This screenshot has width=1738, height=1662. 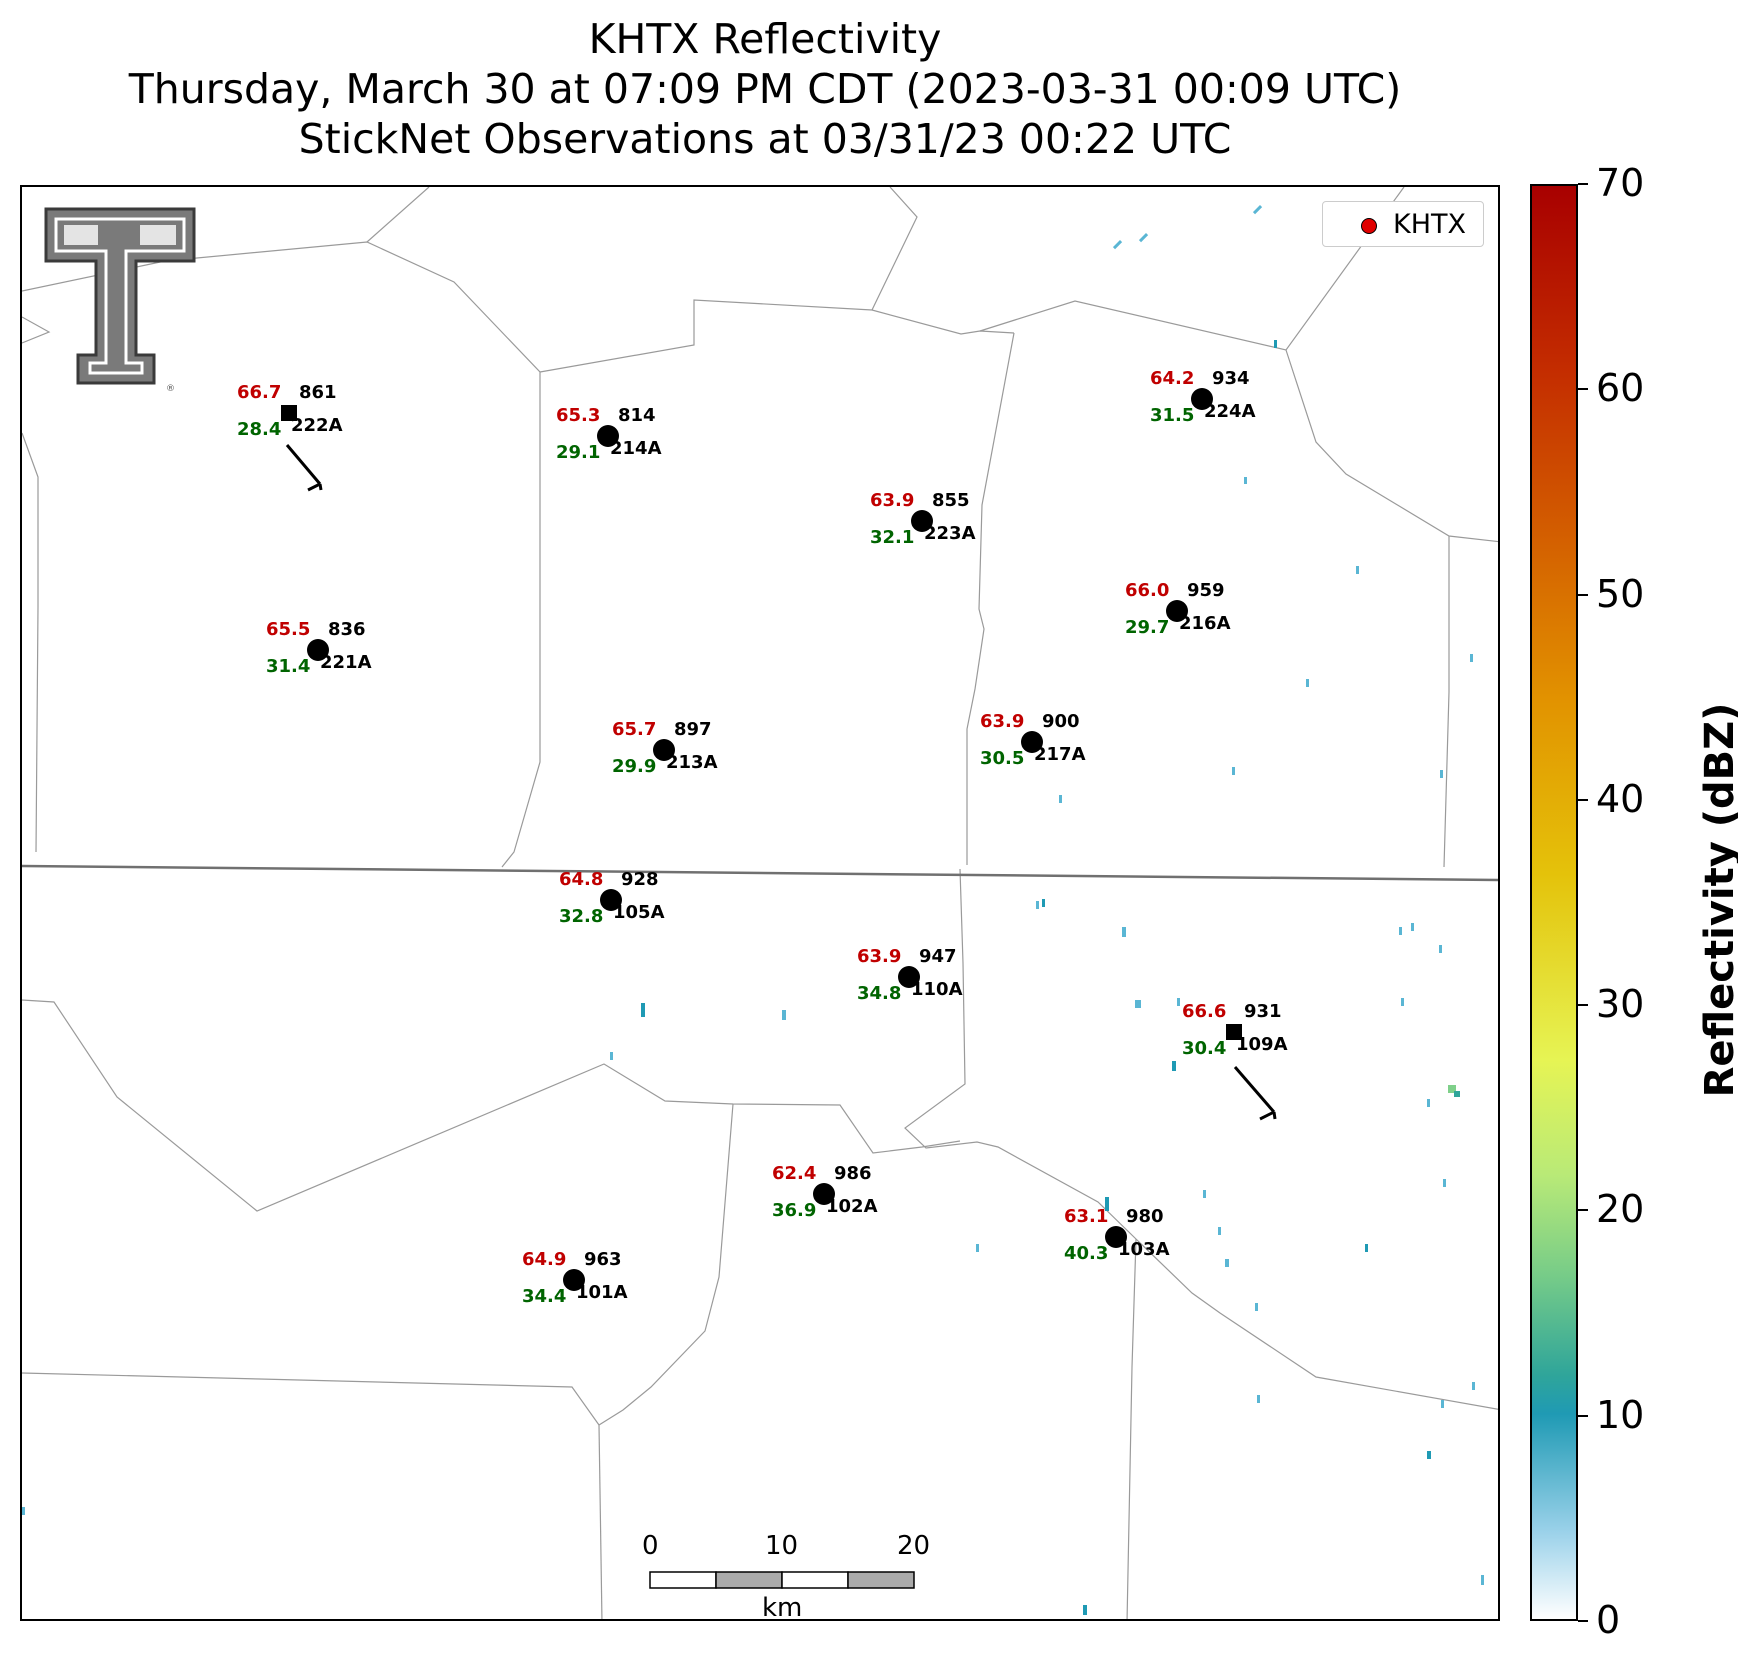 I want to click on station-temperature: 66.7, so click(x=259, y=392).